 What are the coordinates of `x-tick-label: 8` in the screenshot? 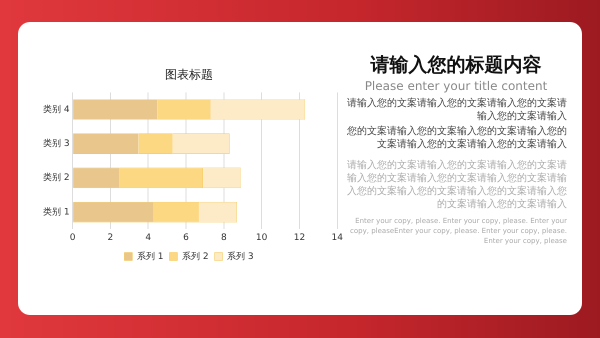 It's located at (223, 237).